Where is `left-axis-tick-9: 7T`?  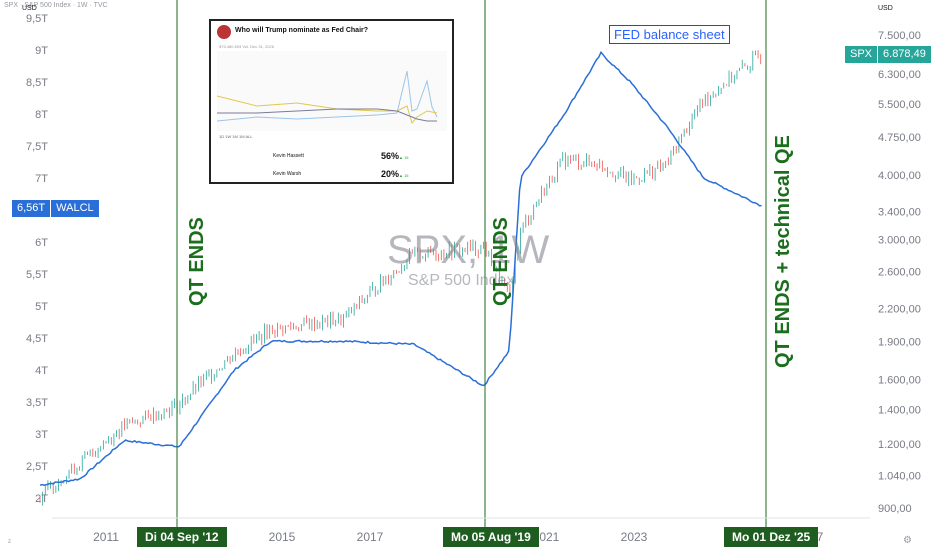 left-axis-tick-9: 7T is located at coordinates (41, 179).